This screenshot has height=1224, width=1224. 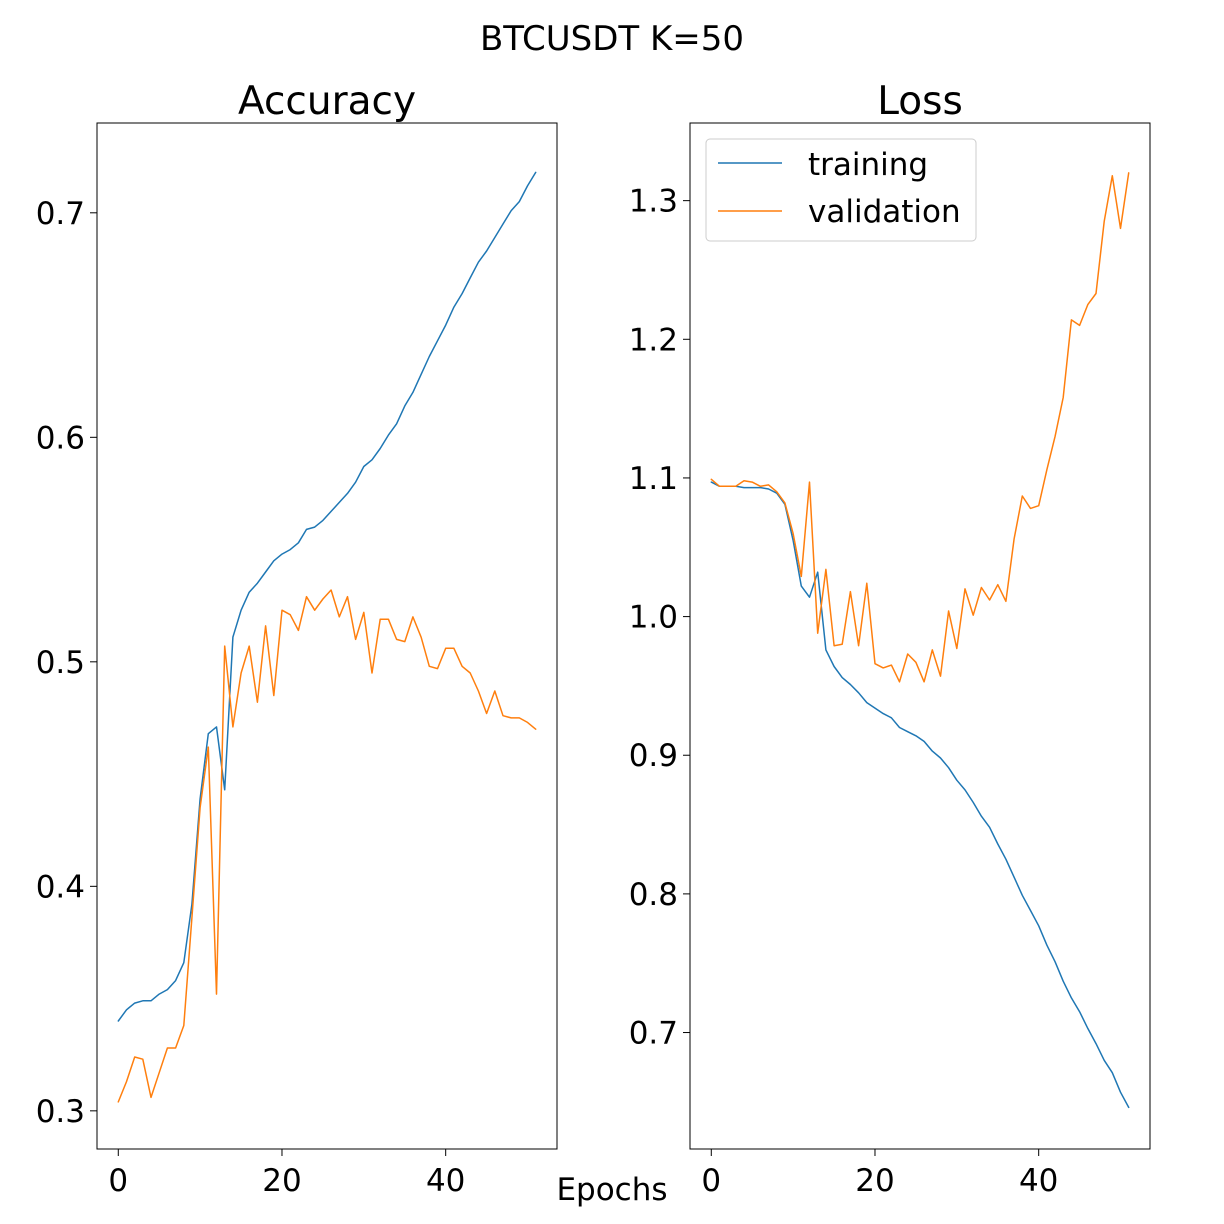 What do you see at coordinates (118, 1181) in the screenshot?
I see `accuracy-xtick-label: 0` at bounding box center [118, 1181].